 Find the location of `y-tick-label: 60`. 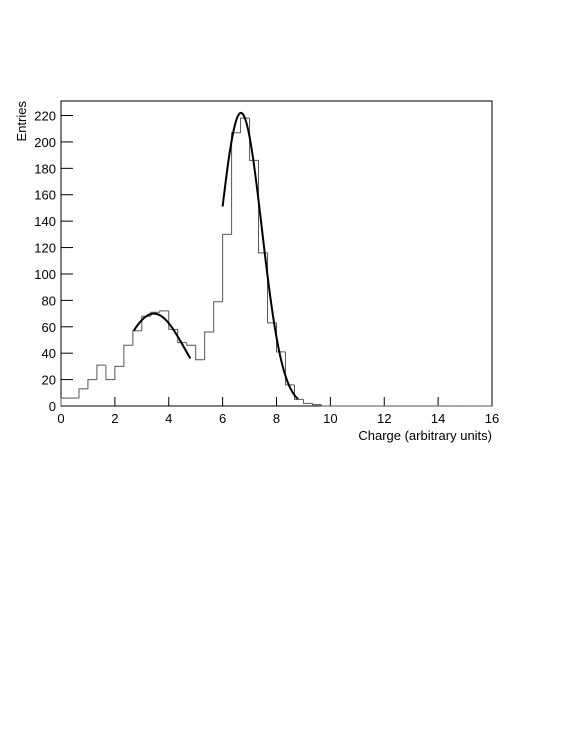

y-tick-label: 60 is located at coordinates (49, 327).